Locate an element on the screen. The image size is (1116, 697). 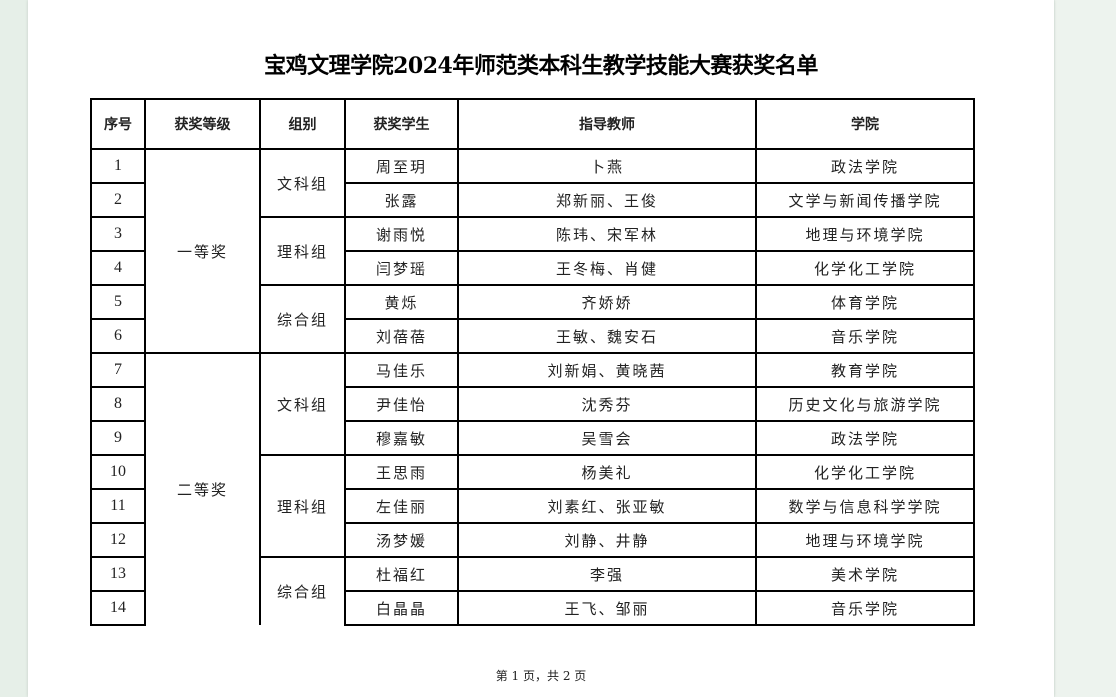
row-number: 12 is located at coordinates (118, 540).